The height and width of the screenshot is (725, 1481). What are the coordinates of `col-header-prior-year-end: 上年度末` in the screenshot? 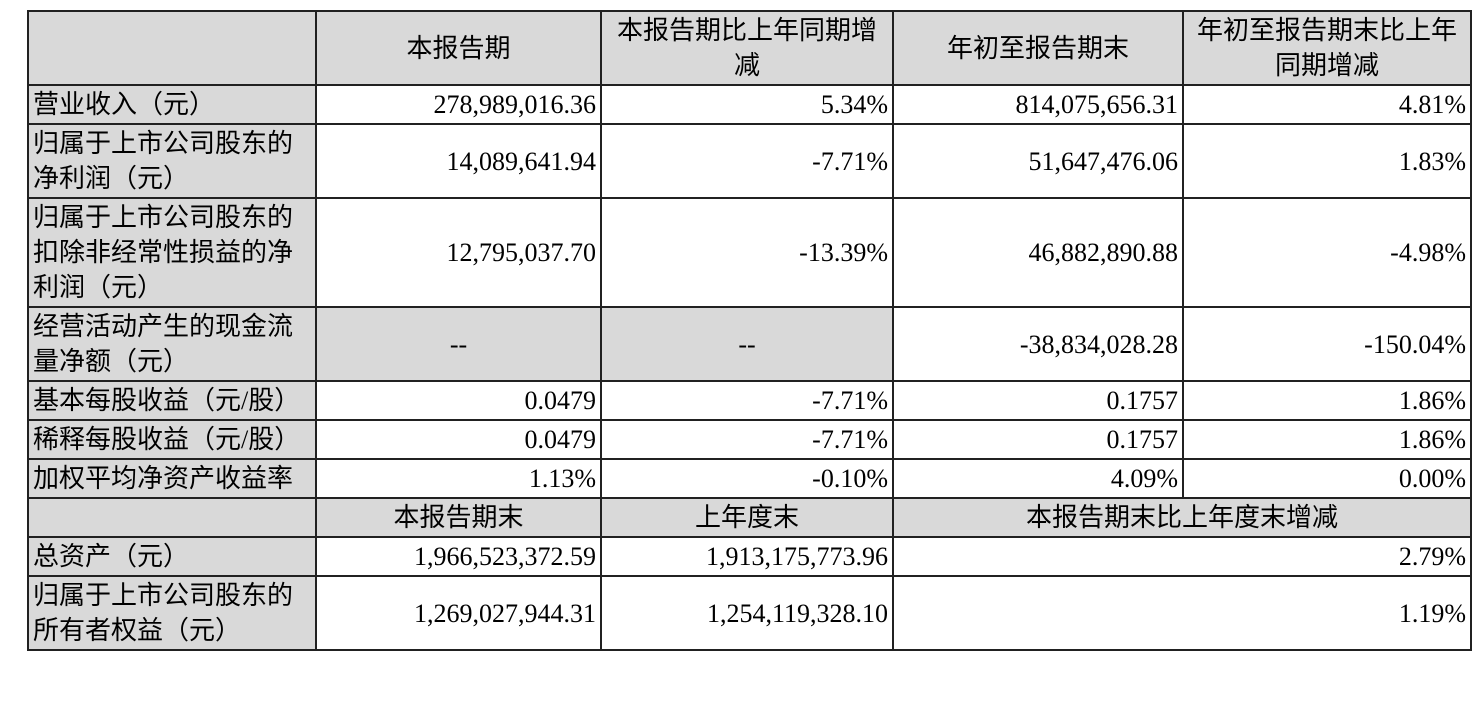 It's located at (747, 517).